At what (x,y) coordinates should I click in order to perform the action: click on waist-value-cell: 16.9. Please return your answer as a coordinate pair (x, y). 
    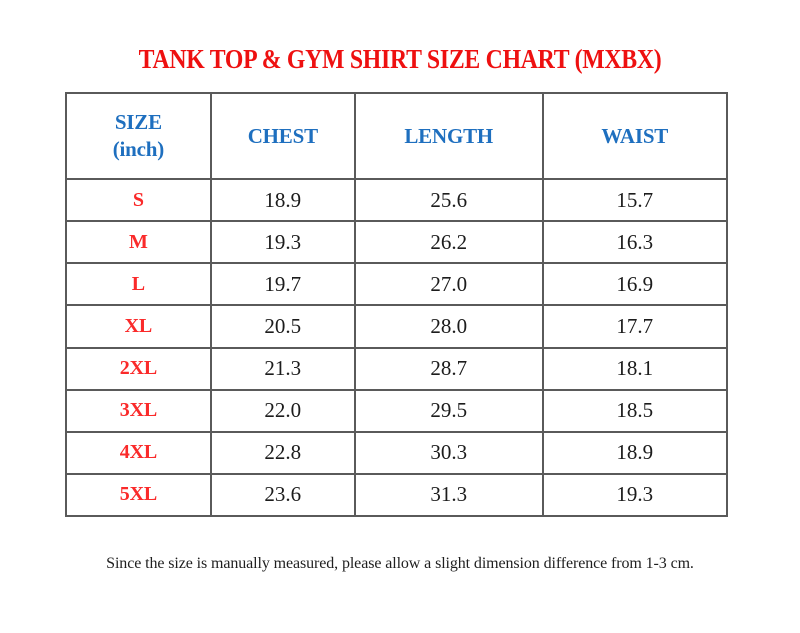
    Looking at the image, I should click on (634, 284).